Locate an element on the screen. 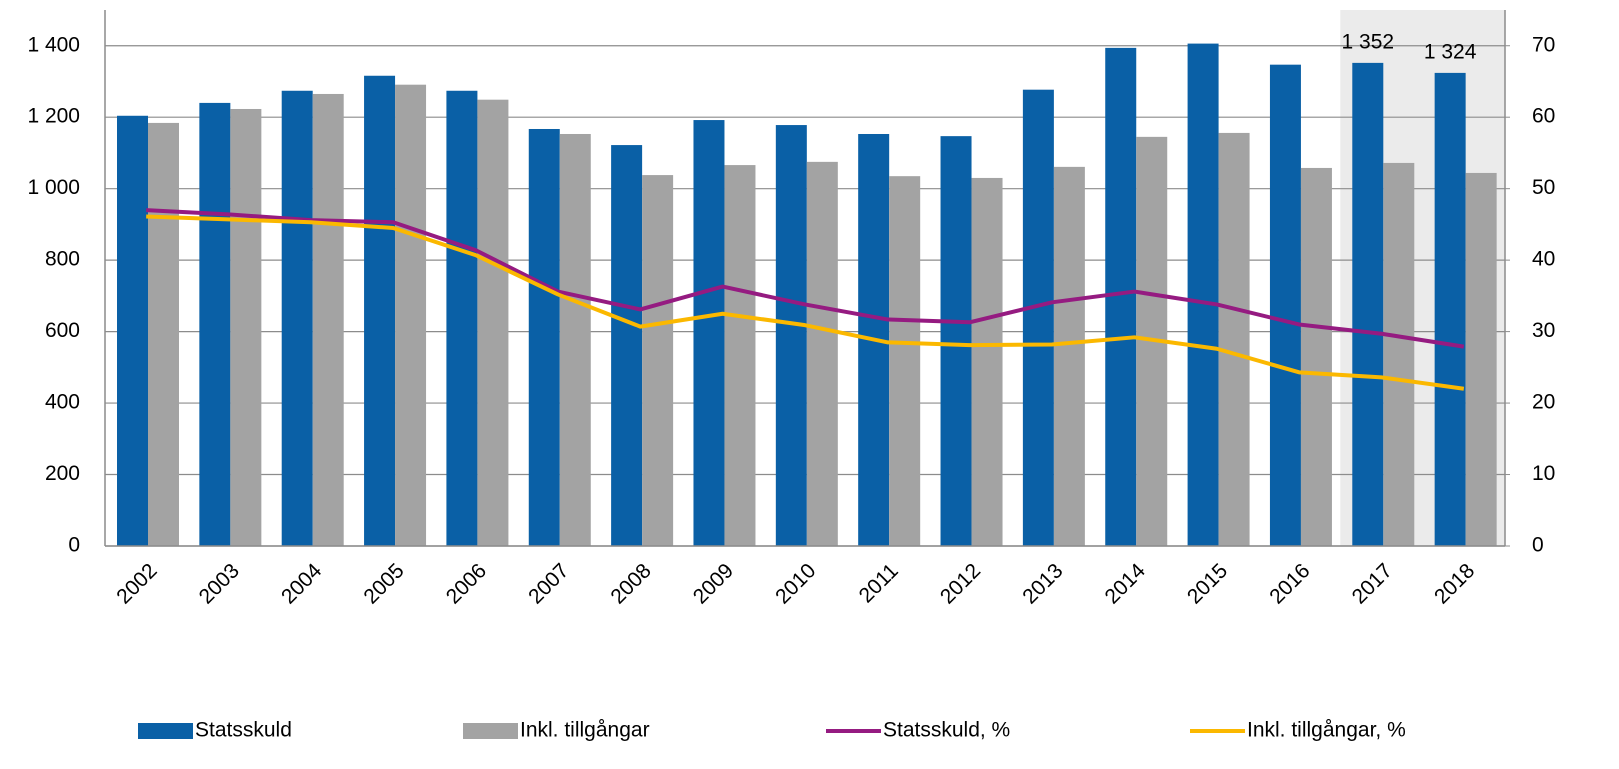 The image size is (1619, 769). x-tick-label: 2014 is located at coordinates (1126, 584).